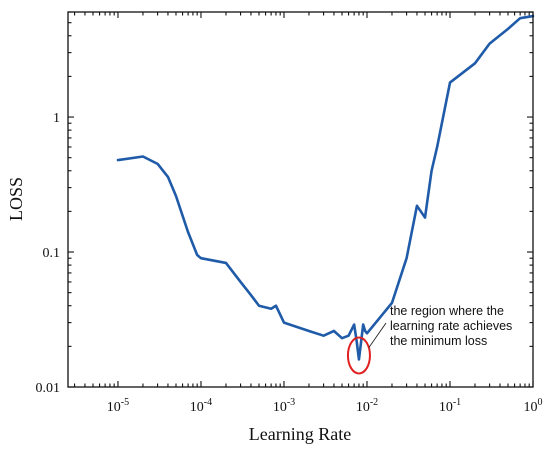 This screenshot has height=449, width=550. What do you see at coordinates (118, 406) in the screenshot?
I see `x-tick-label: 10⁻⁵` at bounding box center [118, 406].